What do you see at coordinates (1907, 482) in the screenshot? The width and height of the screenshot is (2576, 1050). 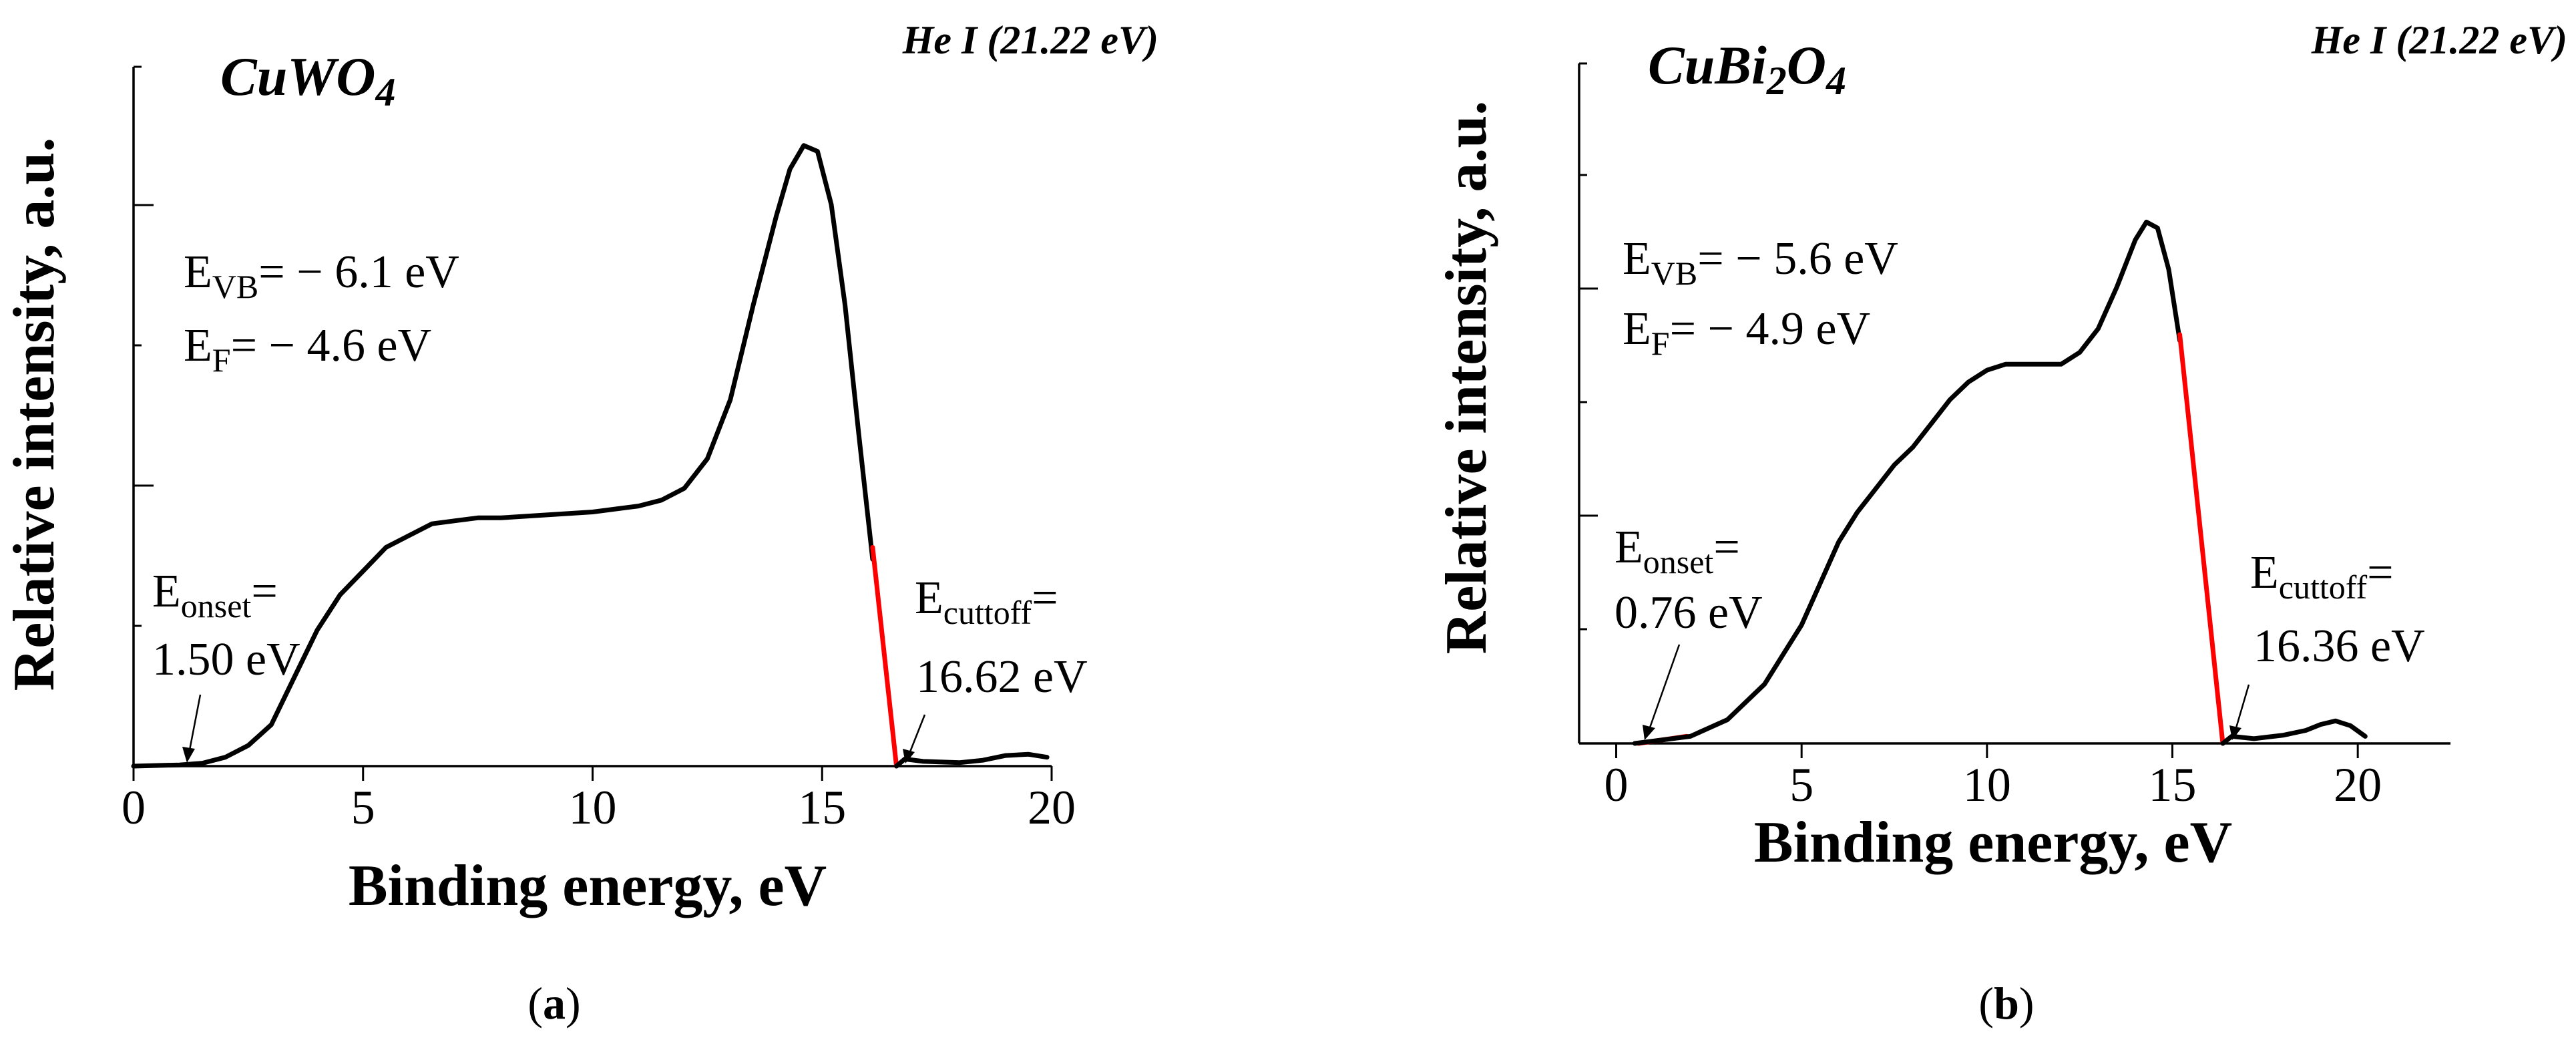 I see `series-b-spectrum` at bounding box center [1907, 482].